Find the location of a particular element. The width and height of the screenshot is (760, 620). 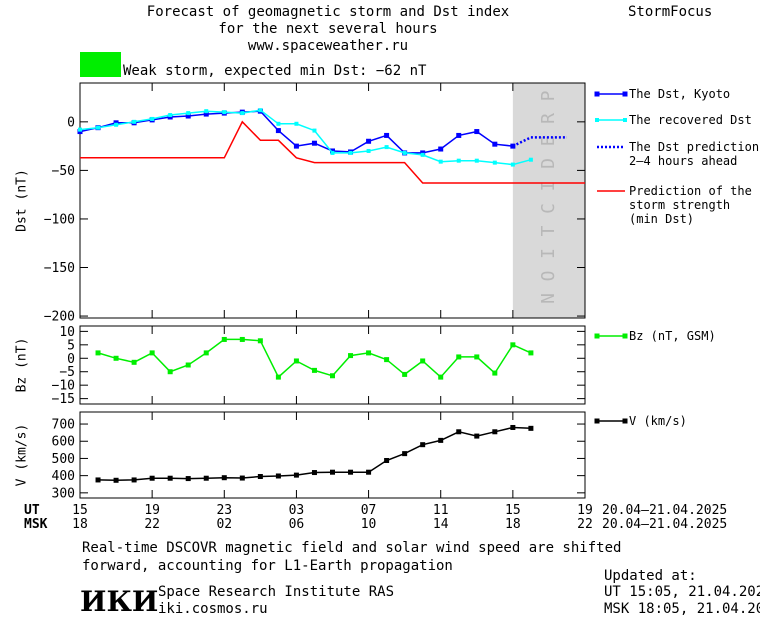

v-ytick-label: 600 is located at coordinates (63, 442).